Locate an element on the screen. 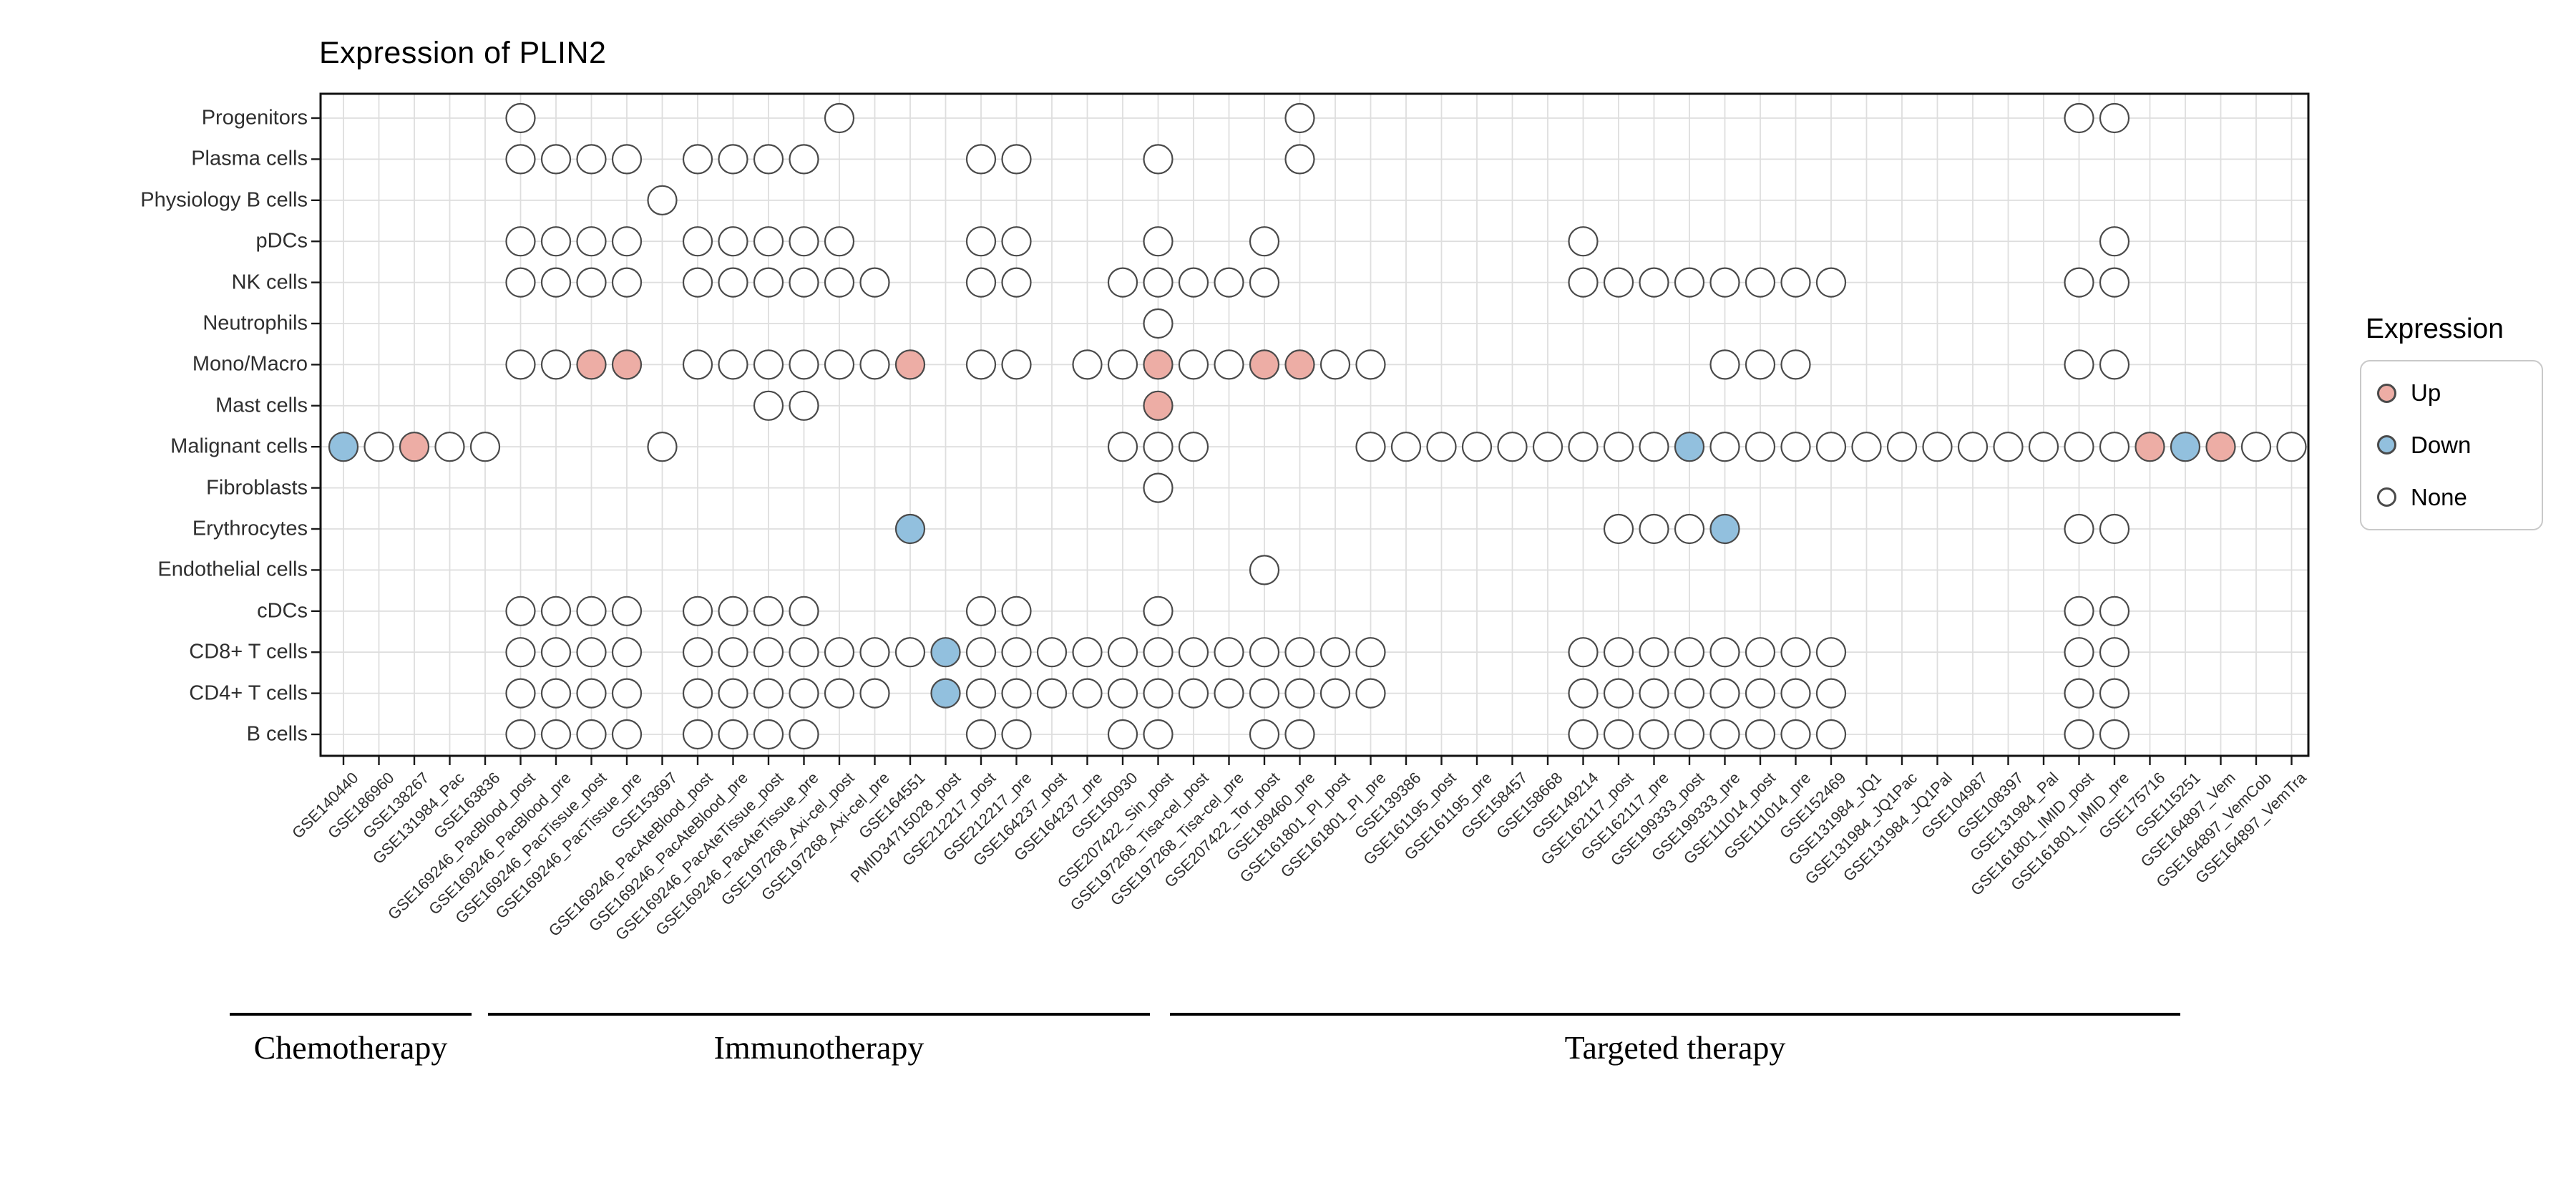 The width and height of the screenshot is (2576, 1181). y-axis-label: Fibroblasts is located at coordinates (257, 488).